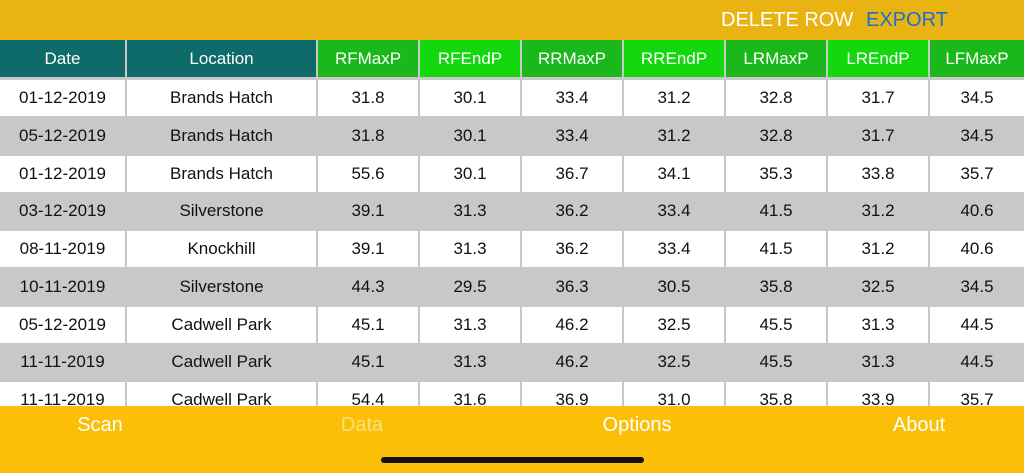 This screenshot has width=1024, height=473. Describe the element at coordinates (512, 439) in the screenshot. I see `bottom-tab-bar: Scan Data Options About` at that location.